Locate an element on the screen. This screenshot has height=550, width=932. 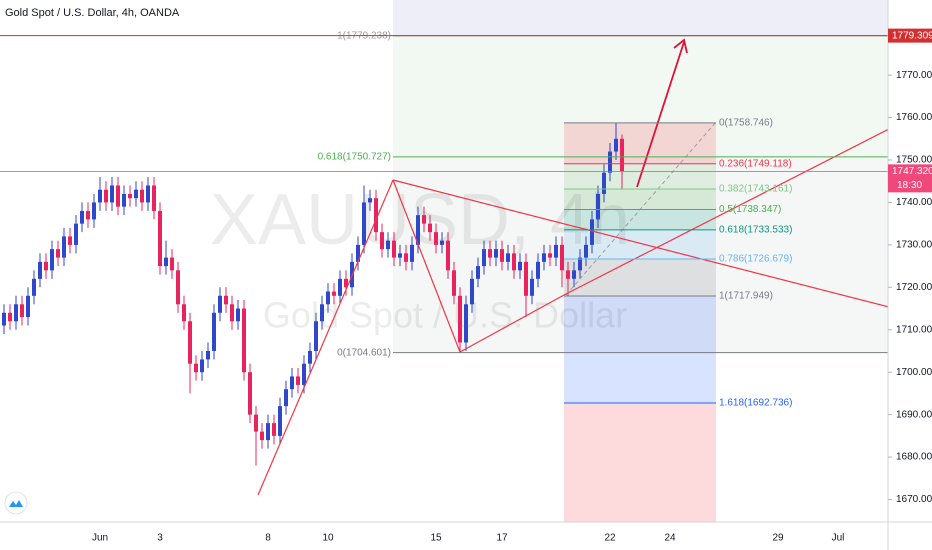
y-tick-label: 1760.000 is located at coordinates (914, 117).